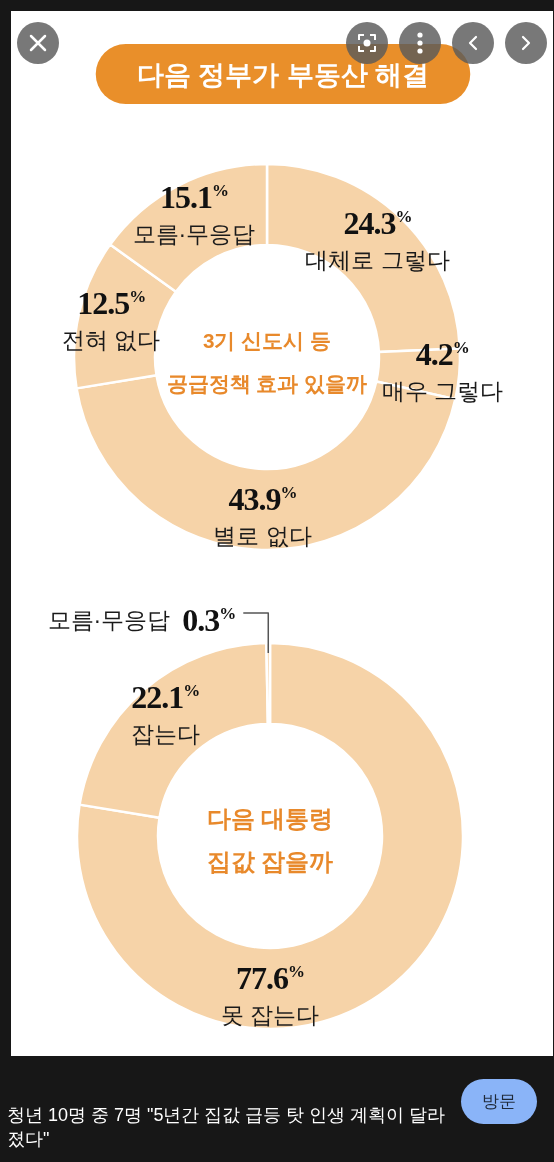  What do you see at coordinates (226, 1127) in the screenshot?
I see `annotation: 청년 10명 중 7명 "5년간 집값 급등 탓 인생 계획이 달라졌다"` at bounding box center [226, 1127].